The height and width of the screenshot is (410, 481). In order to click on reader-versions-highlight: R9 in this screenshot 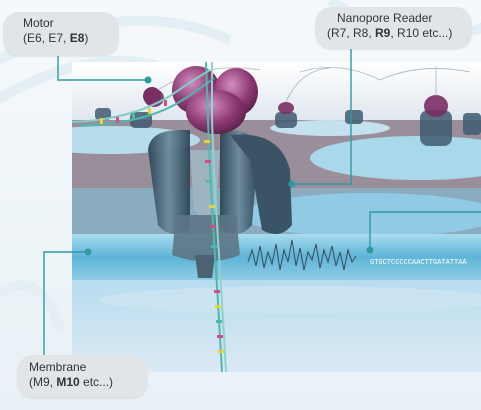, I will do `click(383, 33)`.